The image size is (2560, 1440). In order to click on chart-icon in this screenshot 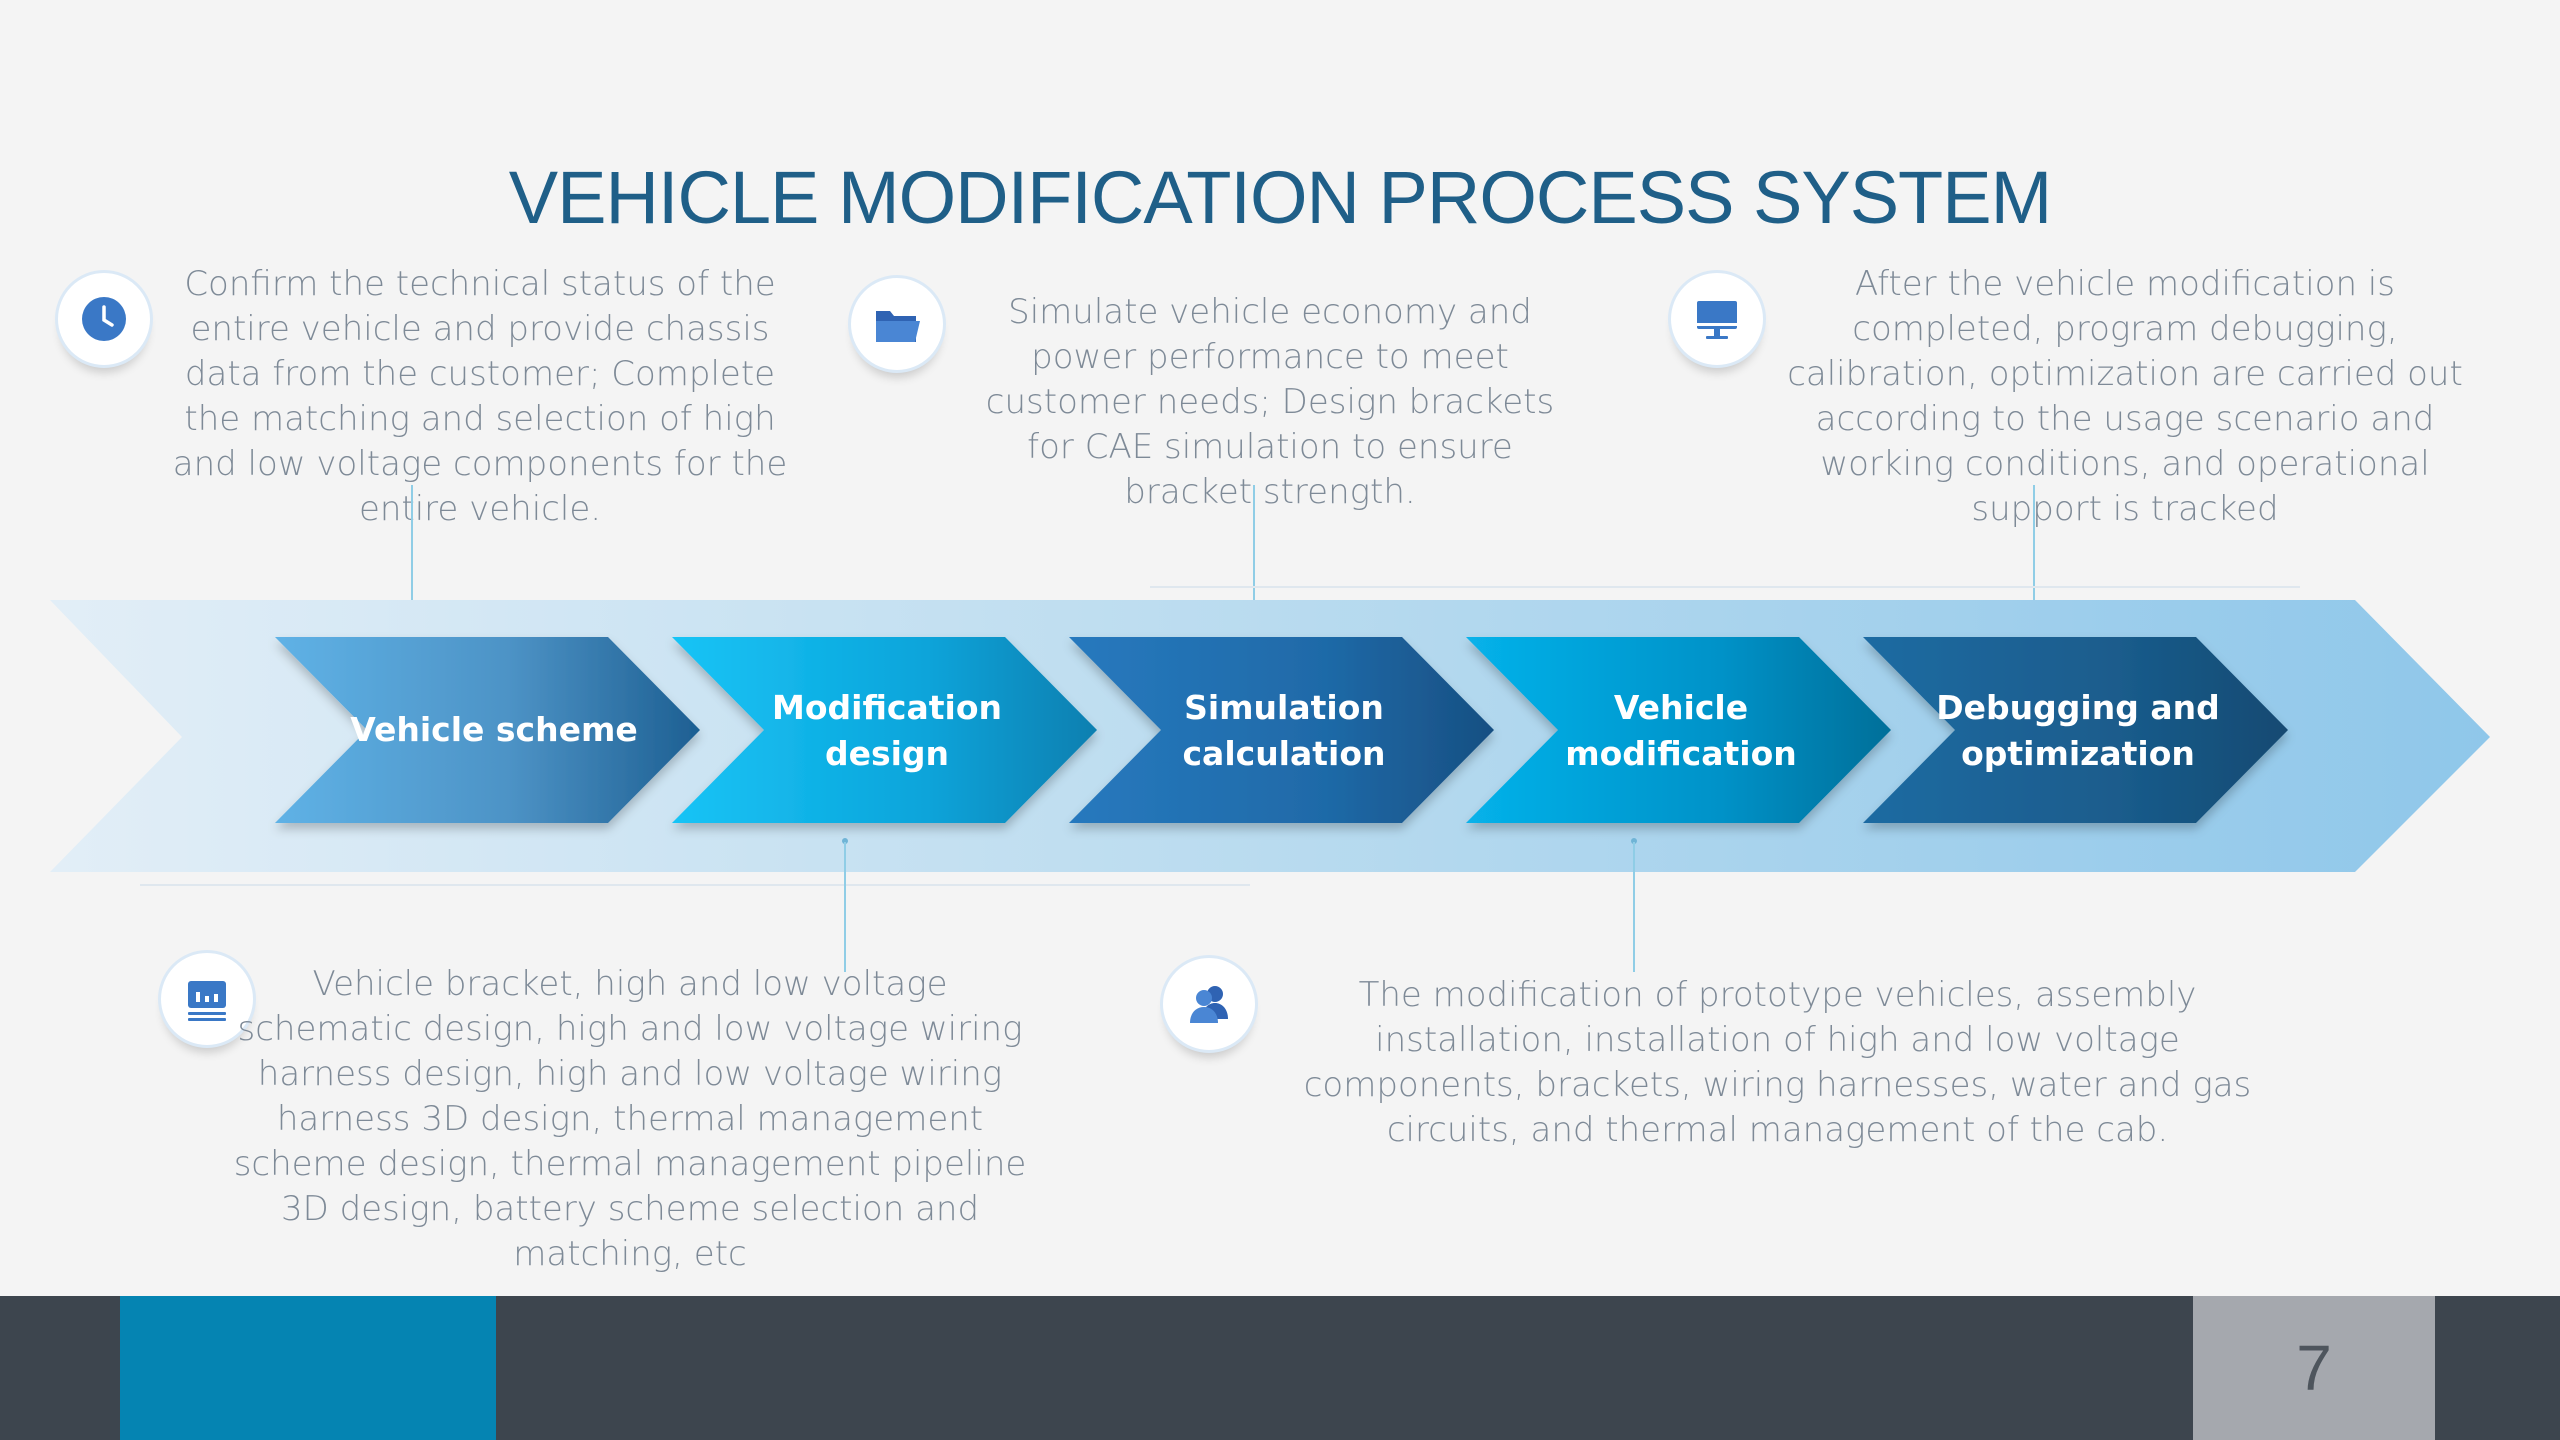, I will do `click(207, 1001)`.